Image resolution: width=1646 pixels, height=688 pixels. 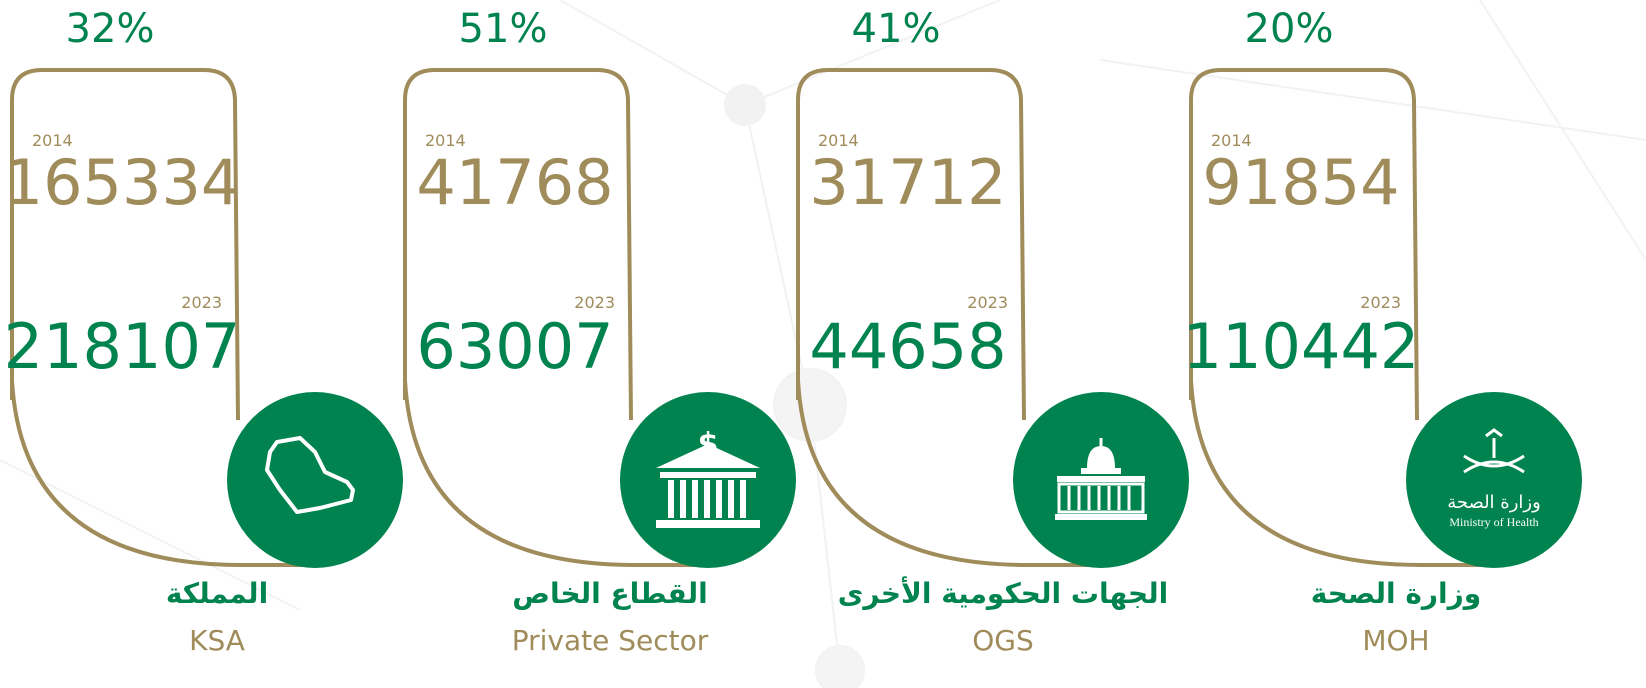 I want to click on value-start: 31712, so click(x=907, y=182).